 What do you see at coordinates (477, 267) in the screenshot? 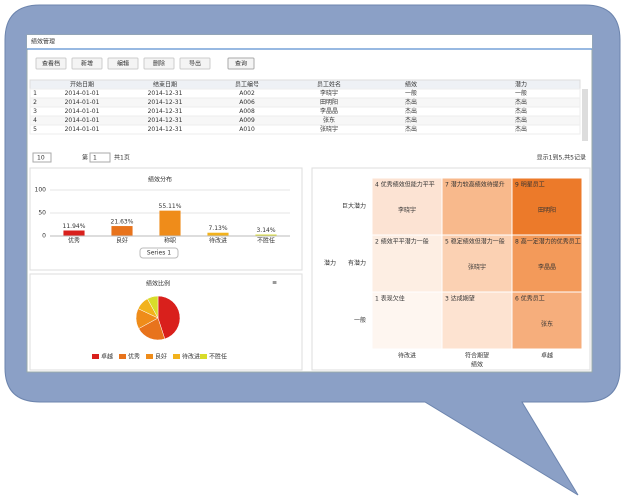
I see `ninebox-name: 张晓宇` at bounding box center [477, 267].